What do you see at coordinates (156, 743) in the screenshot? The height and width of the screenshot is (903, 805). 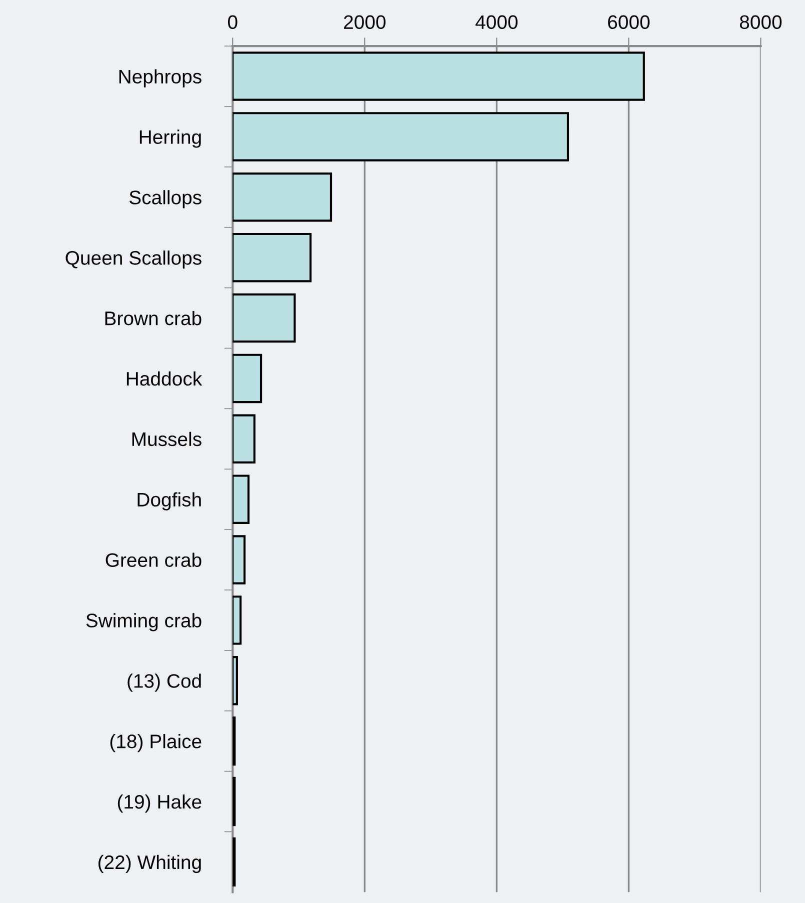 I see `y-tick-label: (18) Plaice` at bounding box center [156, 743].